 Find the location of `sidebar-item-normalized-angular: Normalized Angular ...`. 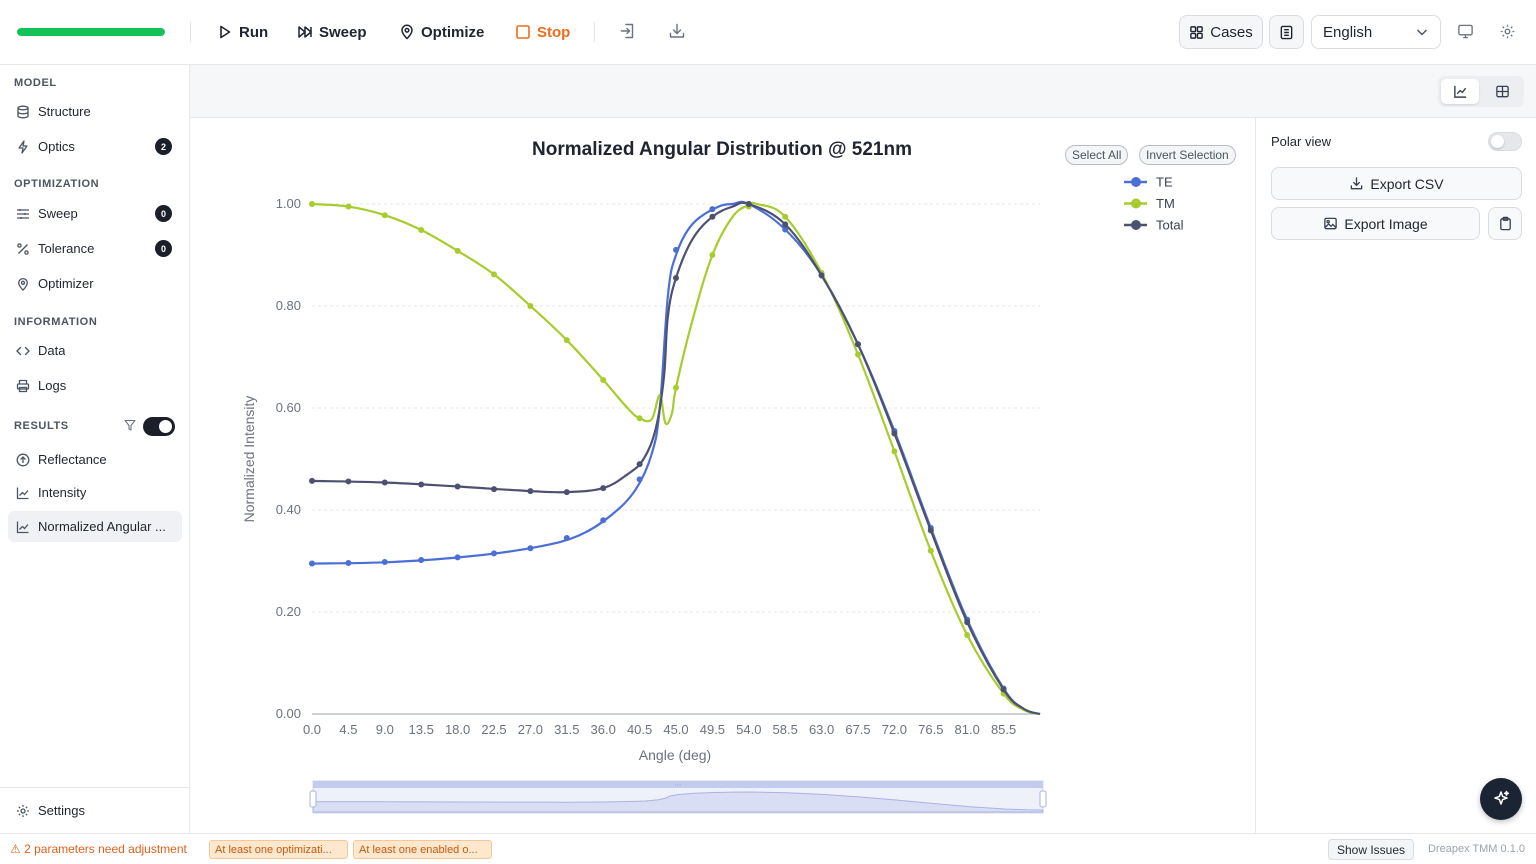

sidebar-item-normalized-angular: Normalized Angular ... is located at coordinates (95, 526).